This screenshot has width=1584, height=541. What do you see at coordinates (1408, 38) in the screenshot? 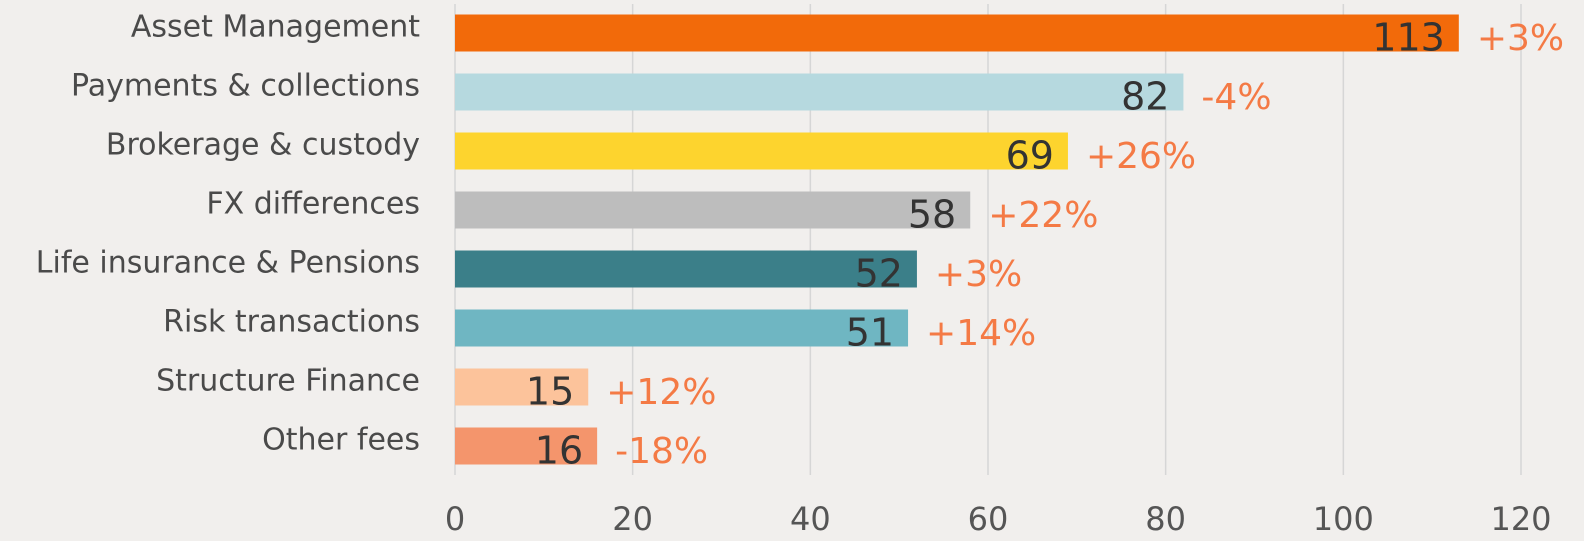
I see `value-label: 113` at bounding box center [1408, 38].